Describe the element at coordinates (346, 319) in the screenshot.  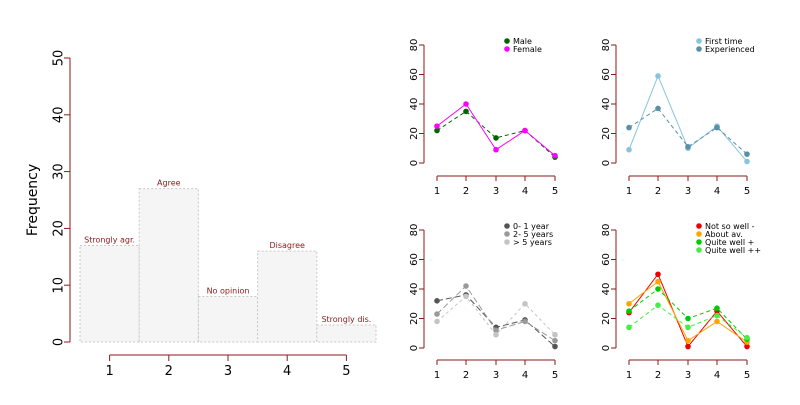
I see `bar-data-label: Strongly dis.` at that location.